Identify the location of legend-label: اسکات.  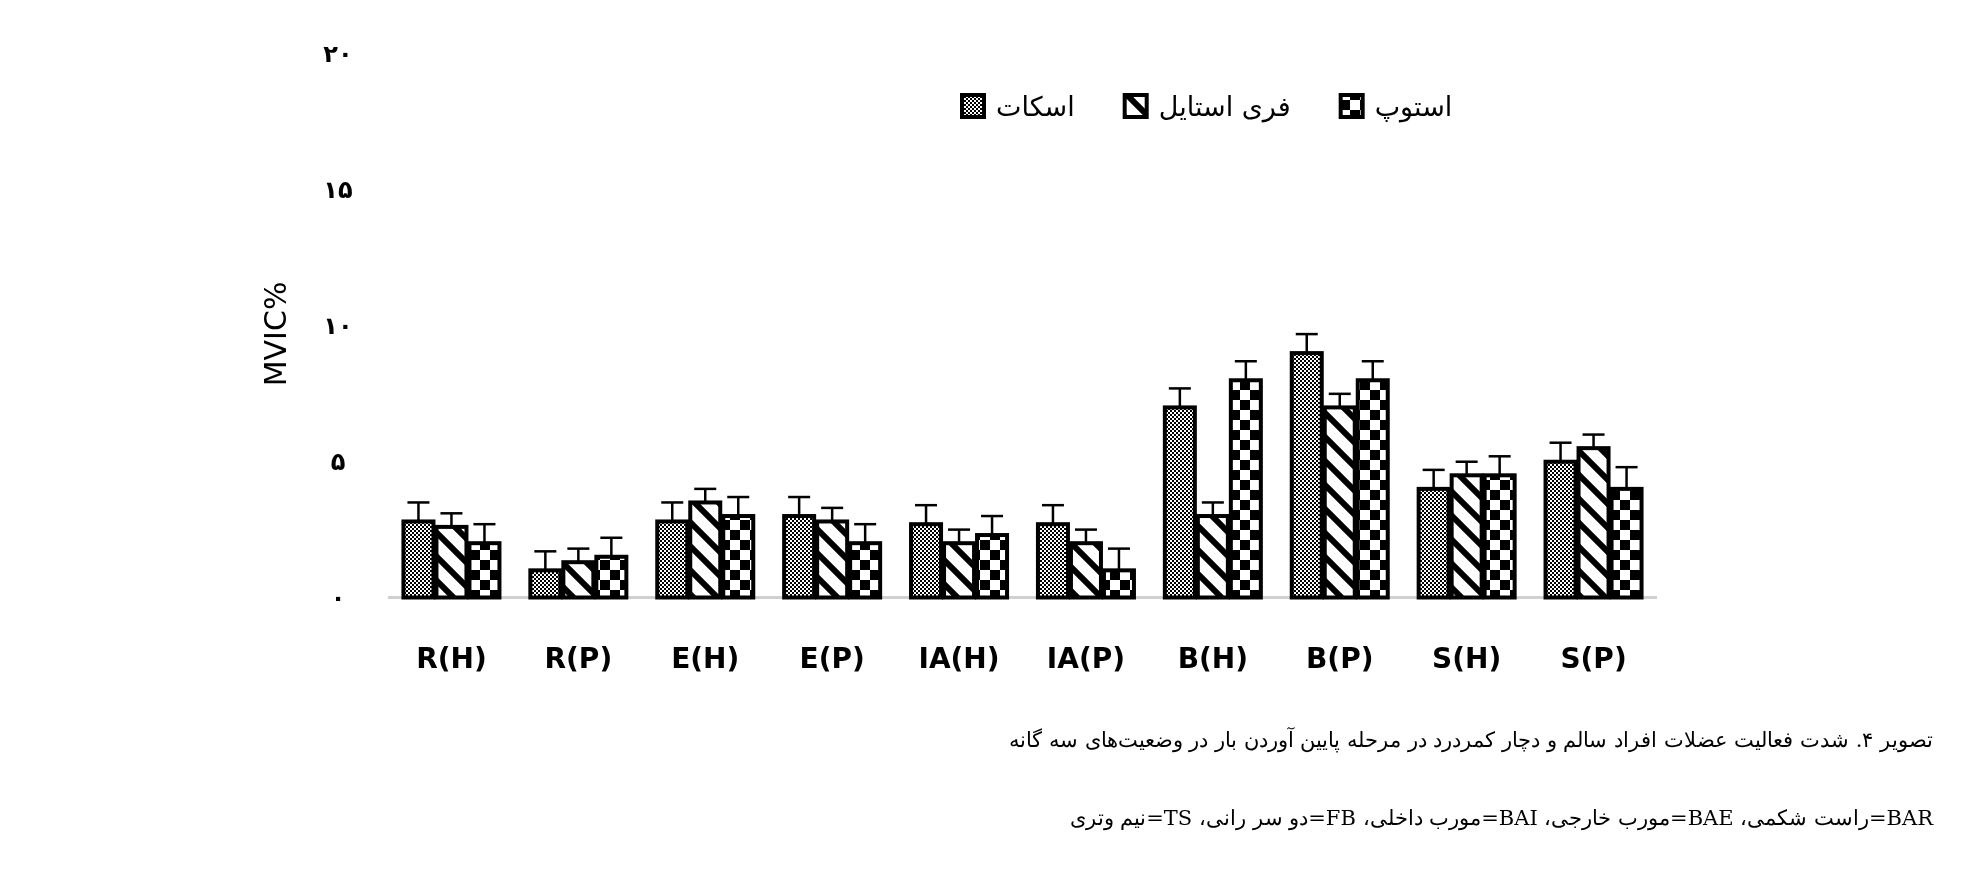
(1035, 106).